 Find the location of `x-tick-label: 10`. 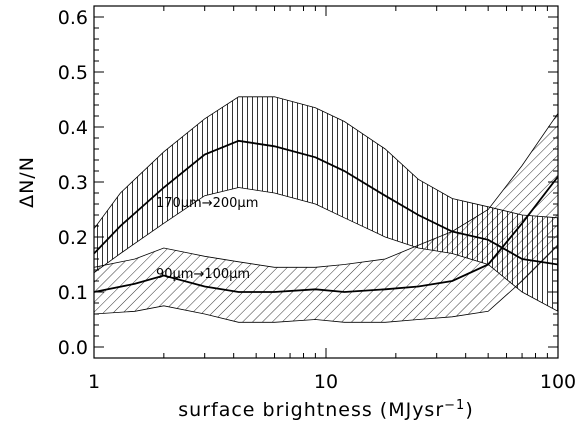

x-tick-label: 10 is located at coordinates (326, 382).